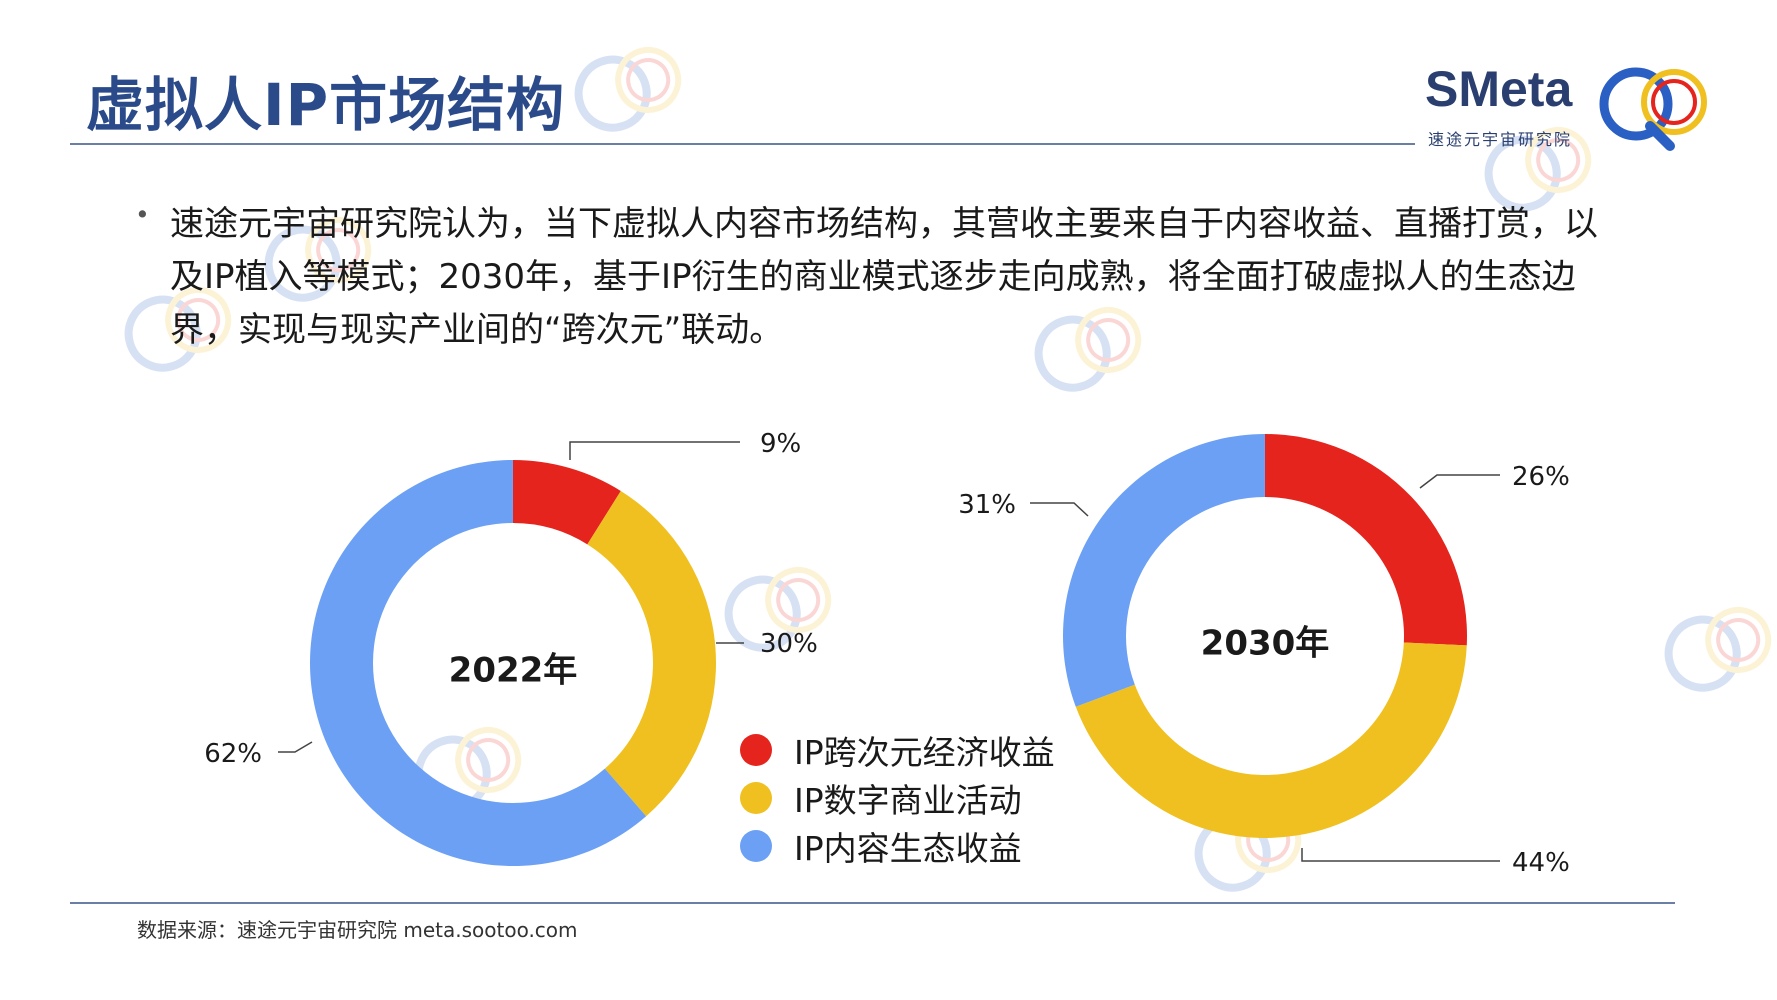  Describe the element at coordinates (513, 671) in the screenshot. I see `donut-center-title: 2022年` at that location.